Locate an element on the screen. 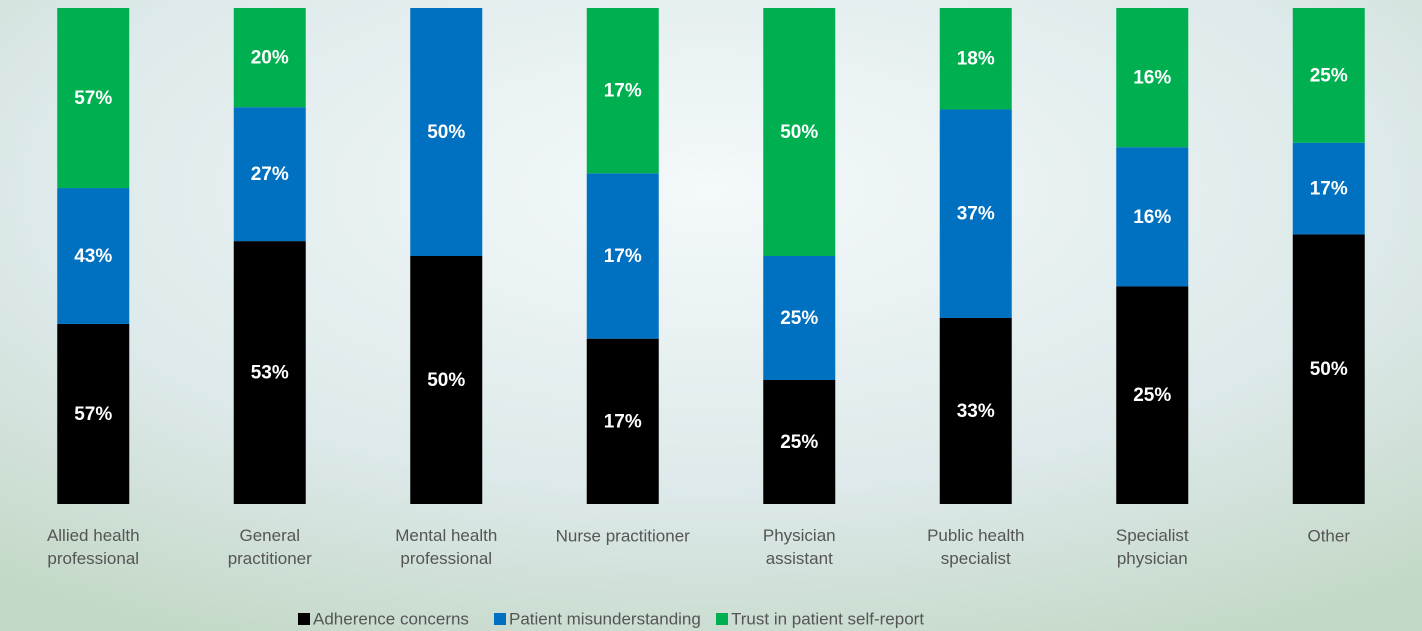  x-tick-label: General practitioner is located at coordinates (270, 547).